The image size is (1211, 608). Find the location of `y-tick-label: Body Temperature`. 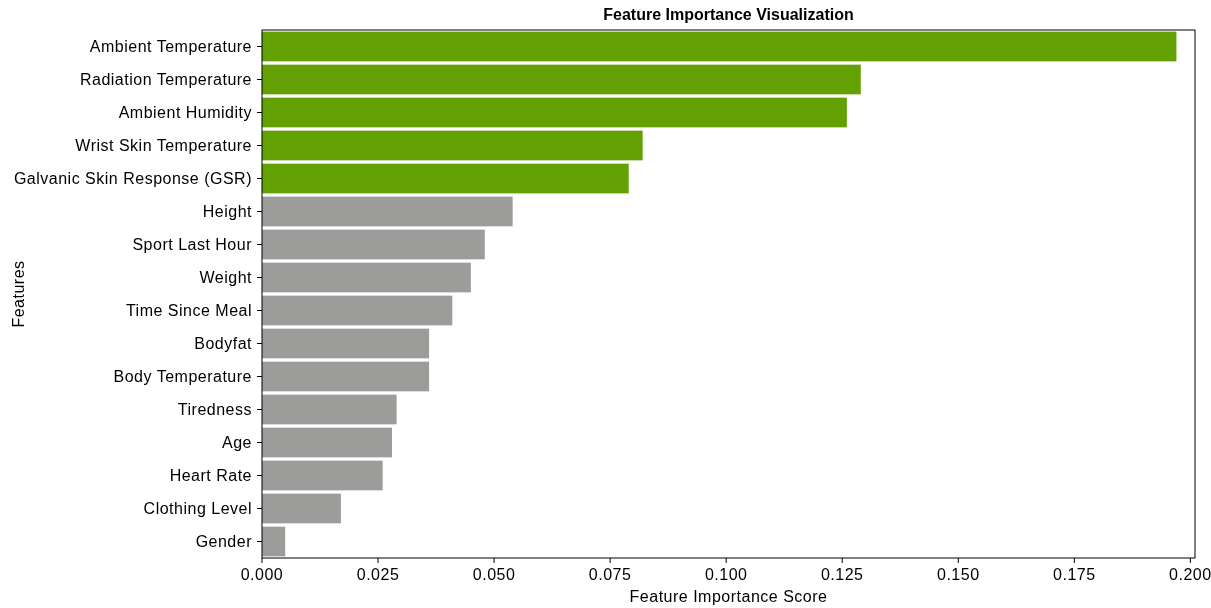

y-tick-label: Body Temperature is located at coordinates (182, 377).